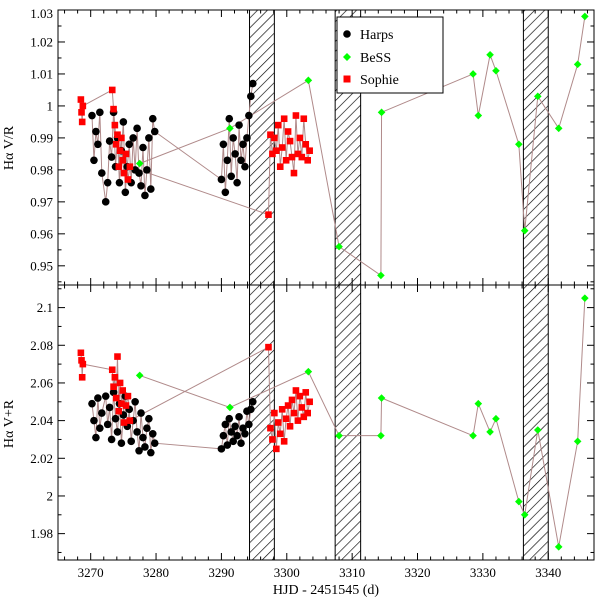 The image size is (600, 600). What do you see at coordinates (41, 41) in the screenshot?
I see `top-y-tick-label: 1.02` at bounding box center [41, 41].